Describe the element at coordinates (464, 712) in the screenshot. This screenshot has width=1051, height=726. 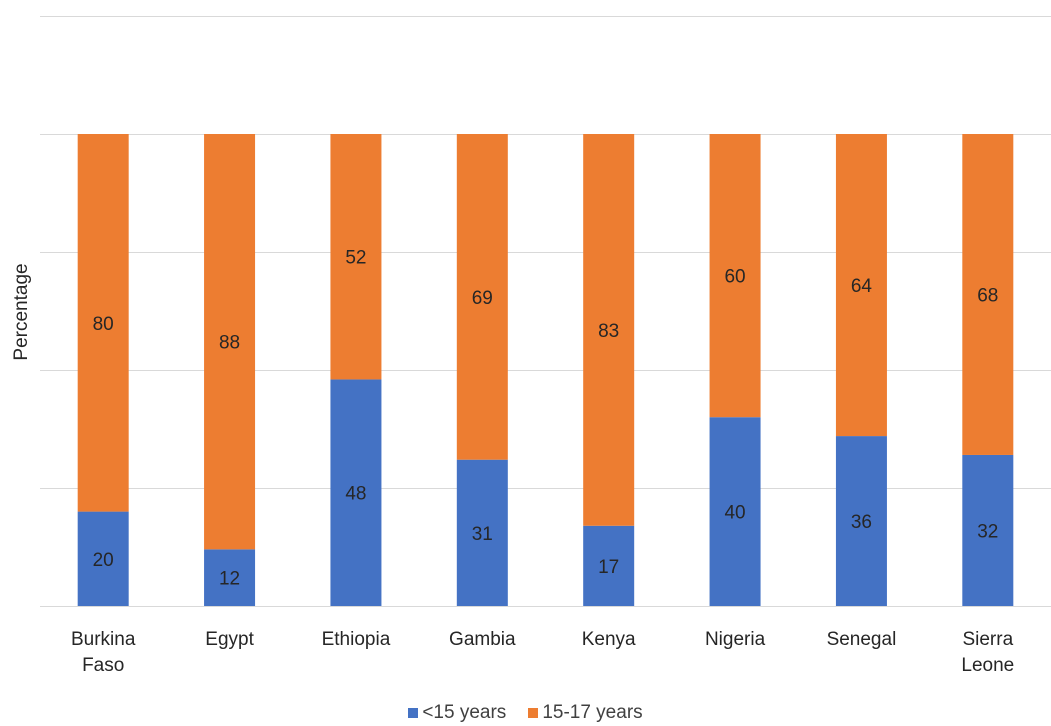
I see `legend-label-under-15: <15 years` at that location.